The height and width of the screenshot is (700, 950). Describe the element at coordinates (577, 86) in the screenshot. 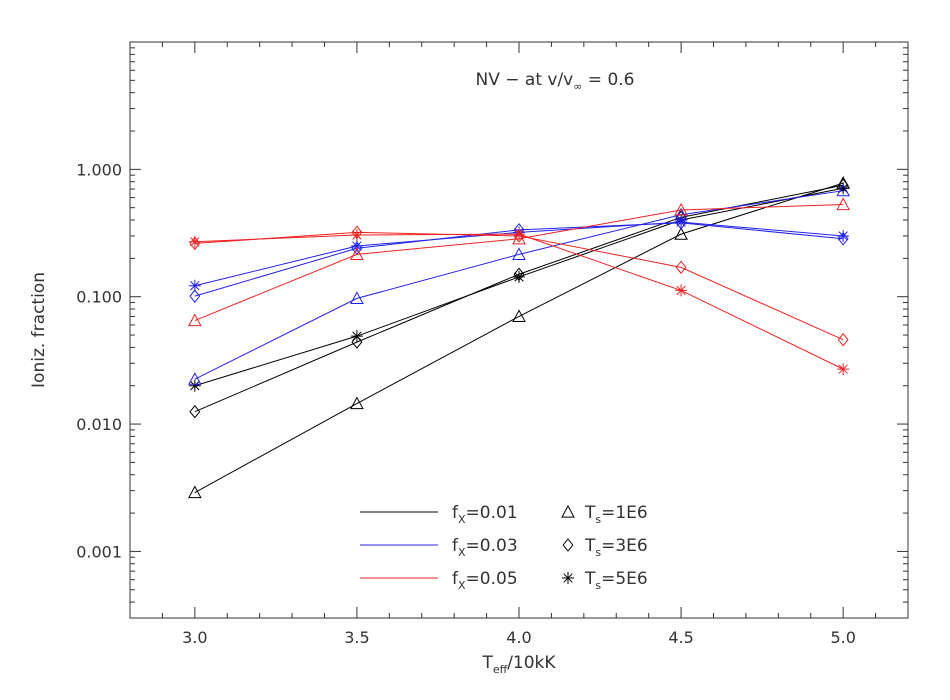

I see `chart-title-sub: ∞` at that location.